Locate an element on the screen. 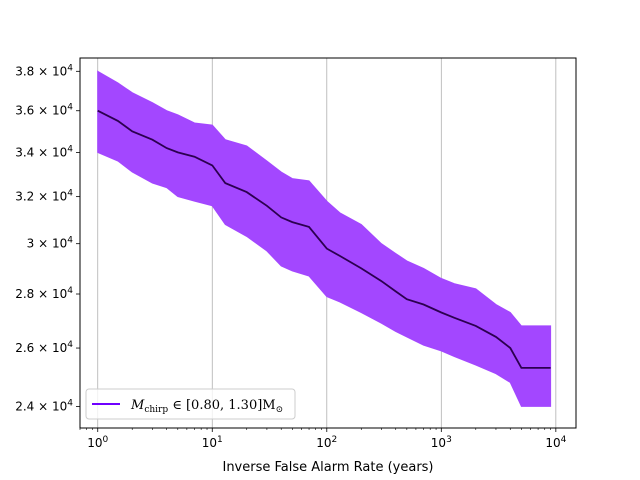  x-axis-label: Inverse False Alarm Rate (years) is located at coordinates (327, 467).